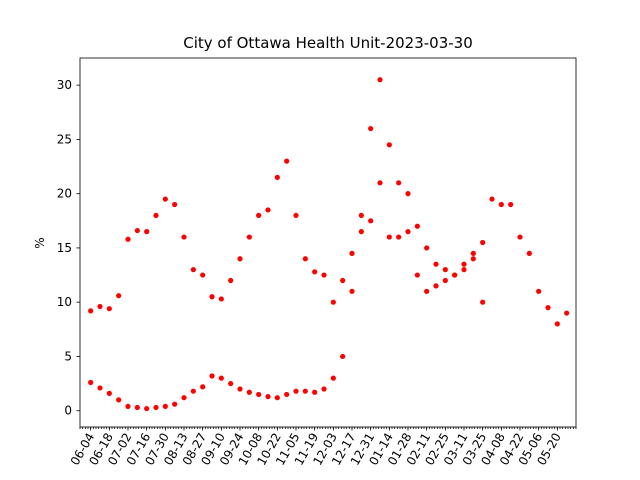  What do you see at coordinates (64, 139) in the screenshot?
I see `y-tick-label: 25` at bounding box center [64, 139].